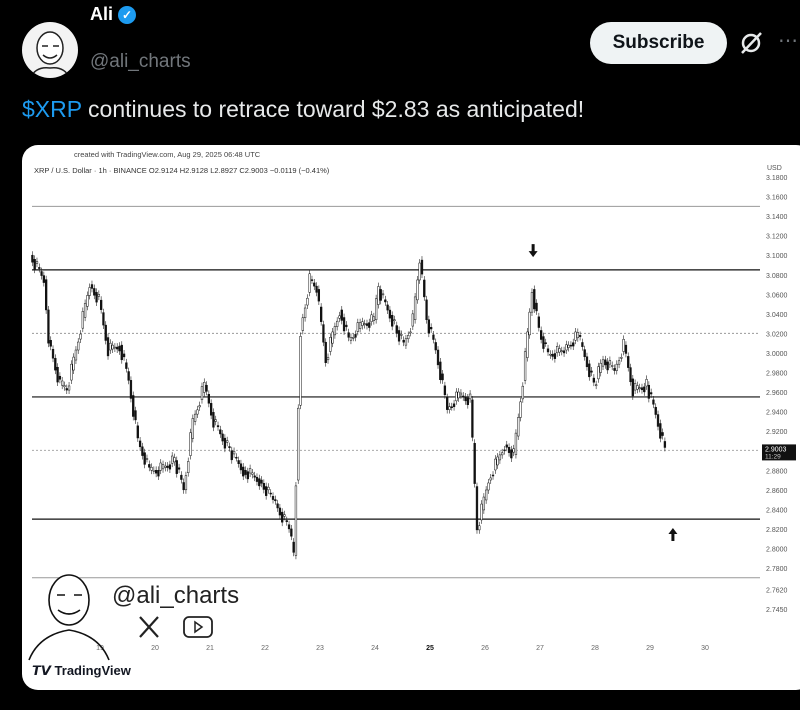 This screenshot has height=710, width=800. What do you see at coordinates (140, 61) in the screenshot?
I see `author-handle: @ali_charts` at bounding box center [140, 61].